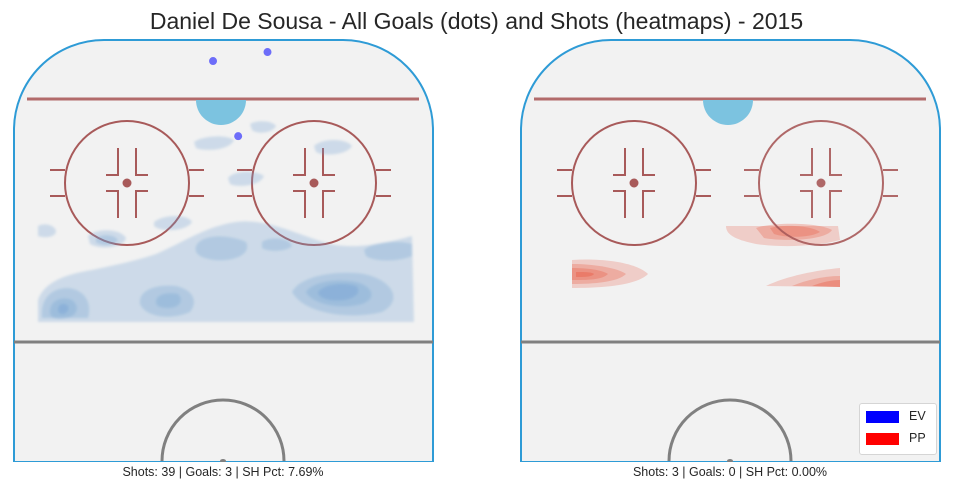 The image size is (953, 493). What do you see at coordinates (223, 430) in the screenshot?
I see `center-circle-left` at bounding box center [223, 430].